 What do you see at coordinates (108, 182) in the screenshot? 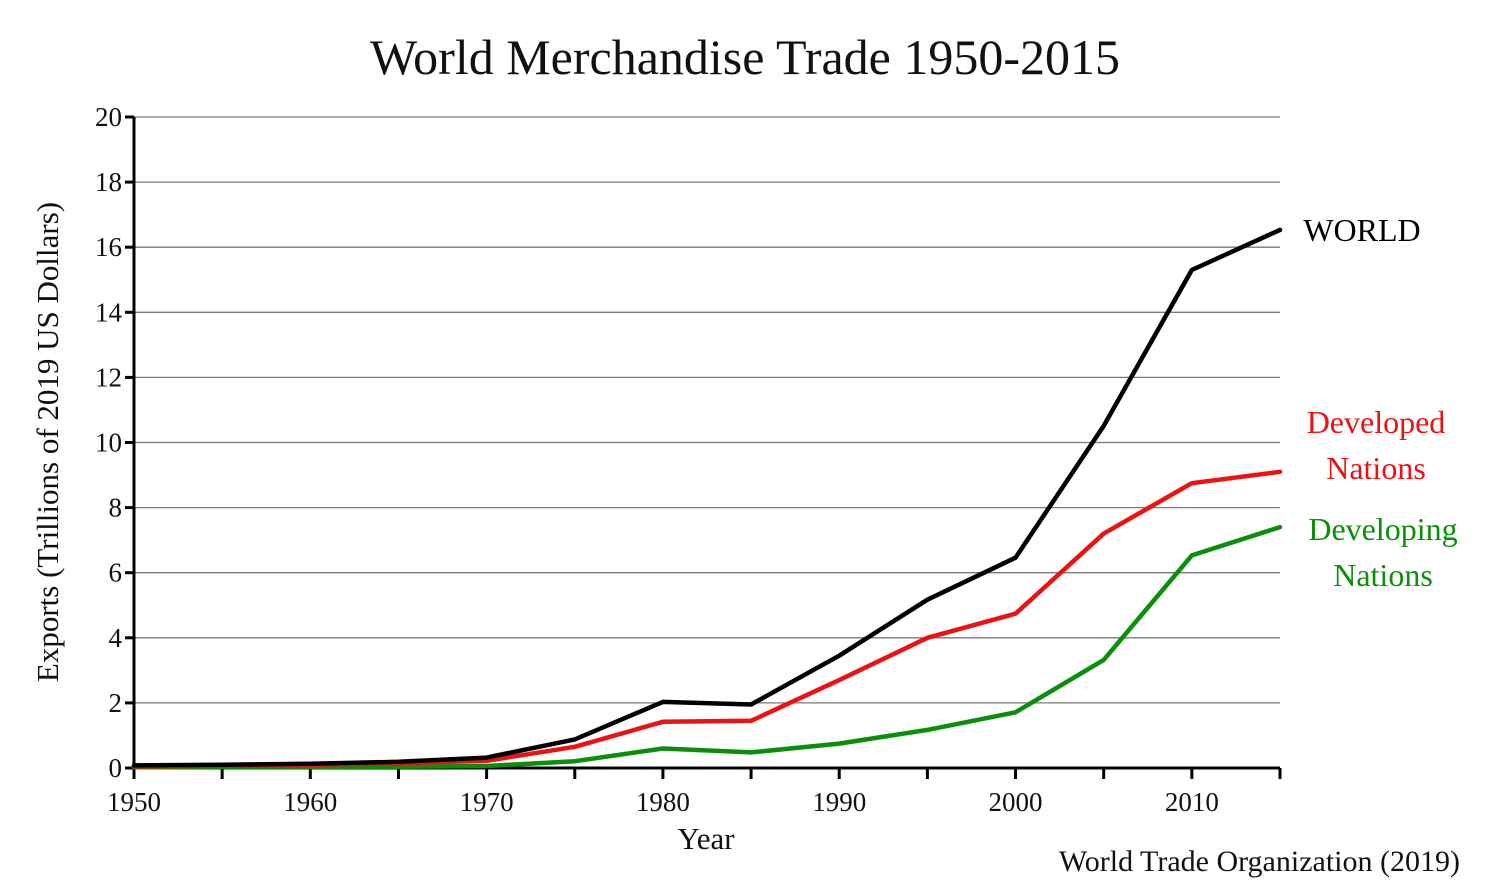
I see `y-tick-label: 18` at bounding box center [108, 182].